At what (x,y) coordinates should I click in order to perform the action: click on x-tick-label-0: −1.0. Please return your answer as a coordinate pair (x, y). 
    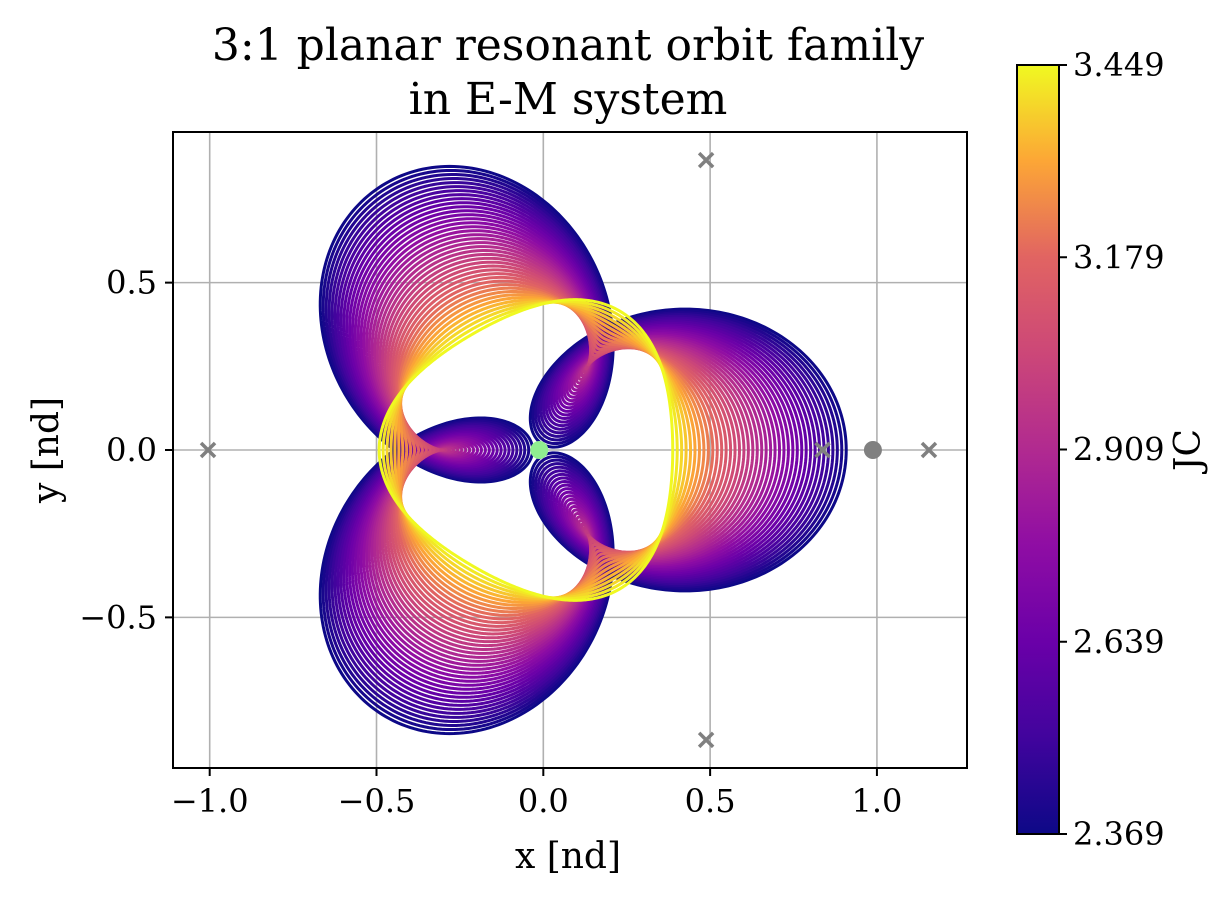
    Looking at the image, I should click on (210, 801).